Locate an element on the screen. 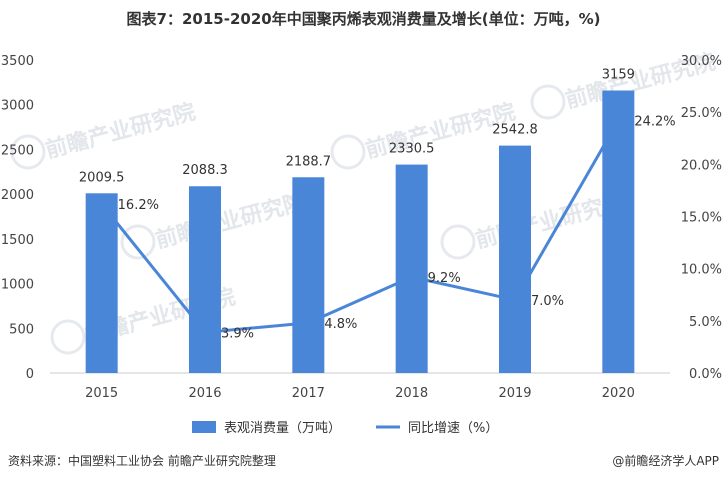 The image size is (727, 479). bar-value-label: 2009.5 is located at coordinates (102, 177).